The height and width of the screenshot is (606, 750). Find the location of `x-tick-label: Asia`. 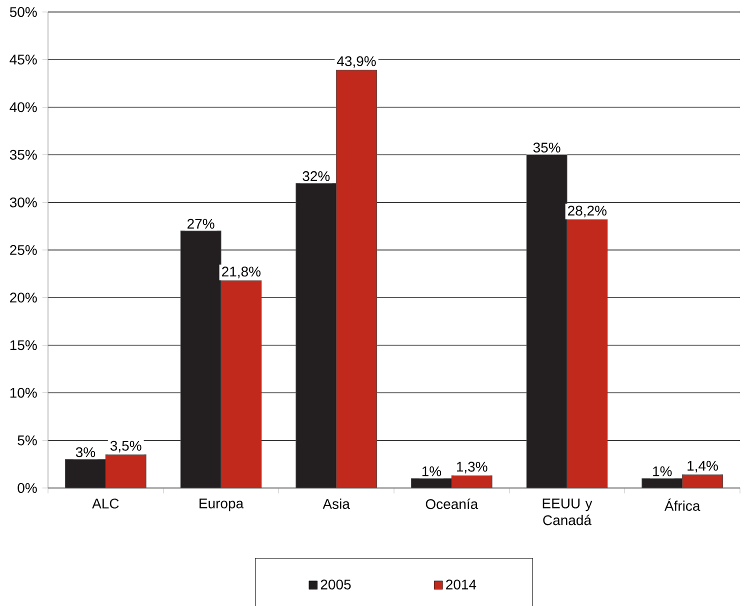

x-tick-label: Asia is located at coordinates (336, 503).